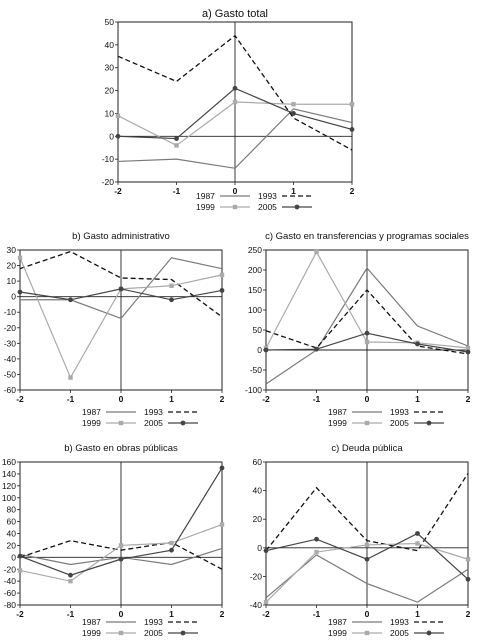 This screenshot has height=641, width=480. Describe the element at coordinates (253, 390) in the screenshot. I see `y-tick-label: -100` at that location.